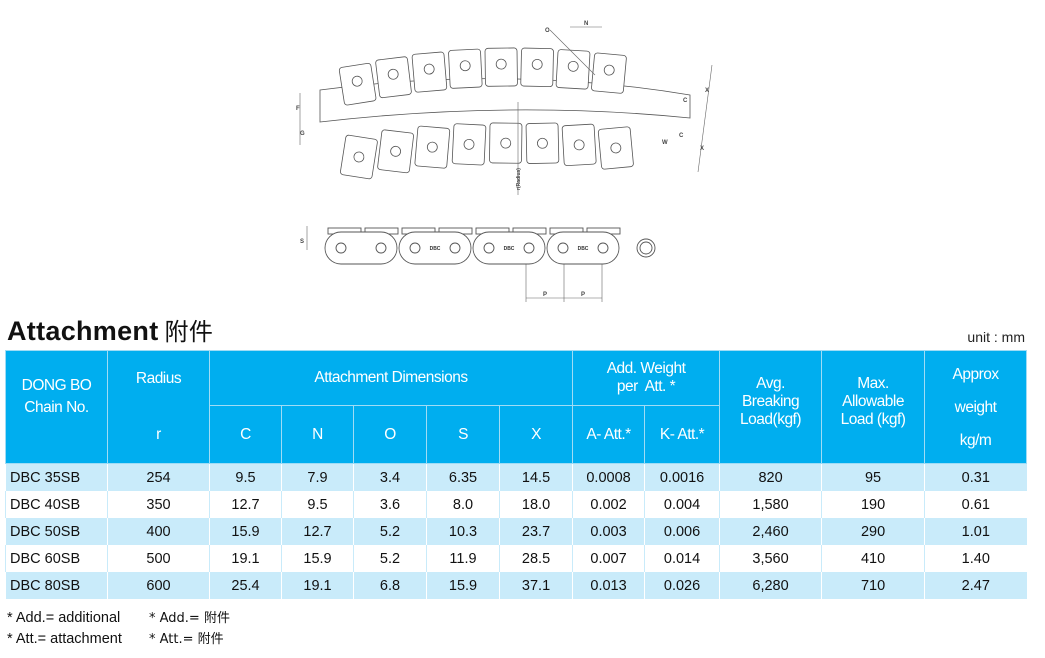 Image resolution: width=1045 pixels, height=658 pixels. I want to click on header-text: Load (kgf), so click(873, 419).